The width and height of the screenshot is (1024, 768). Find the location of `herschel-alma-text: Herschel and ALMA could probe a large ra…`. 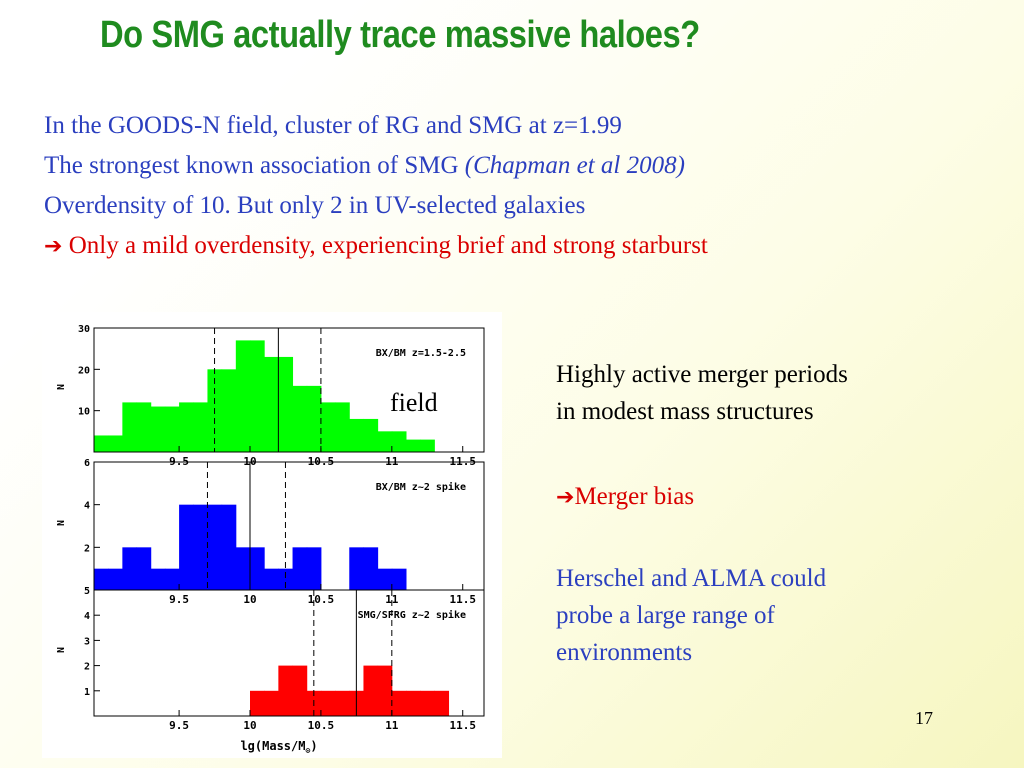

herschel-alma-text: Herschel and ALMA could probe a large ra… is located at coordinates (691, 615).